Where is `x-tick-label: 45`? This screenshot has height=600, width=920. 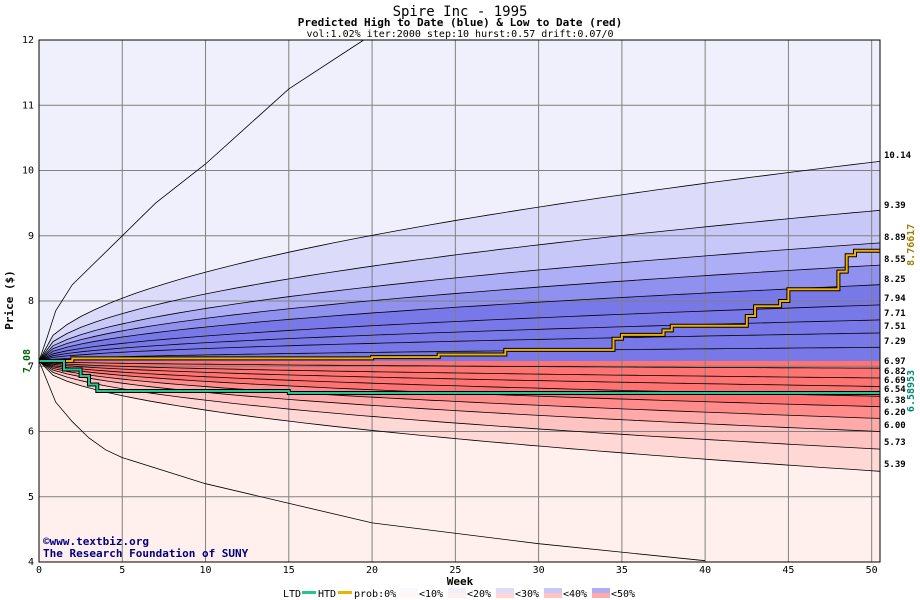 x-tick-label: 45 is located at coordinates (788, 570).